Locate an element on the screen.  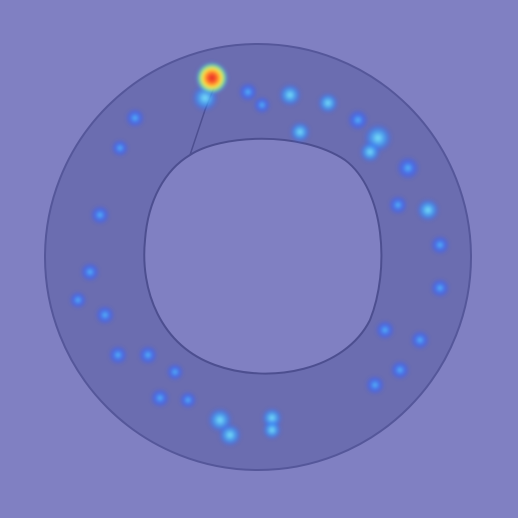
hotspot is located at coordinates (212, 78).